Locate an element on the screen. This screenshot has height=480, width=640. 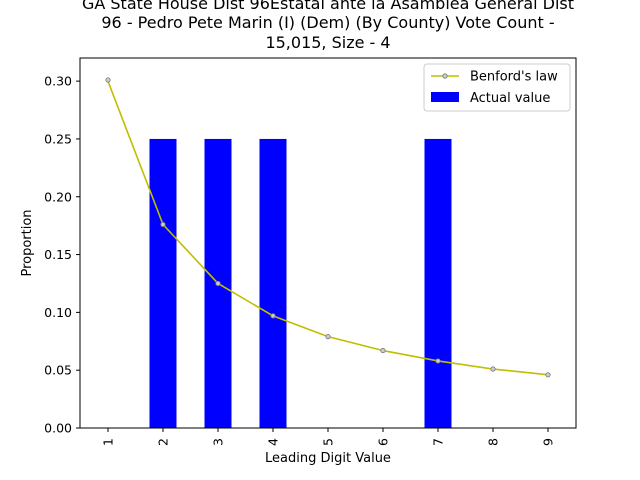
y-tick-label: 0.00 is located at coordinates (58, 428).